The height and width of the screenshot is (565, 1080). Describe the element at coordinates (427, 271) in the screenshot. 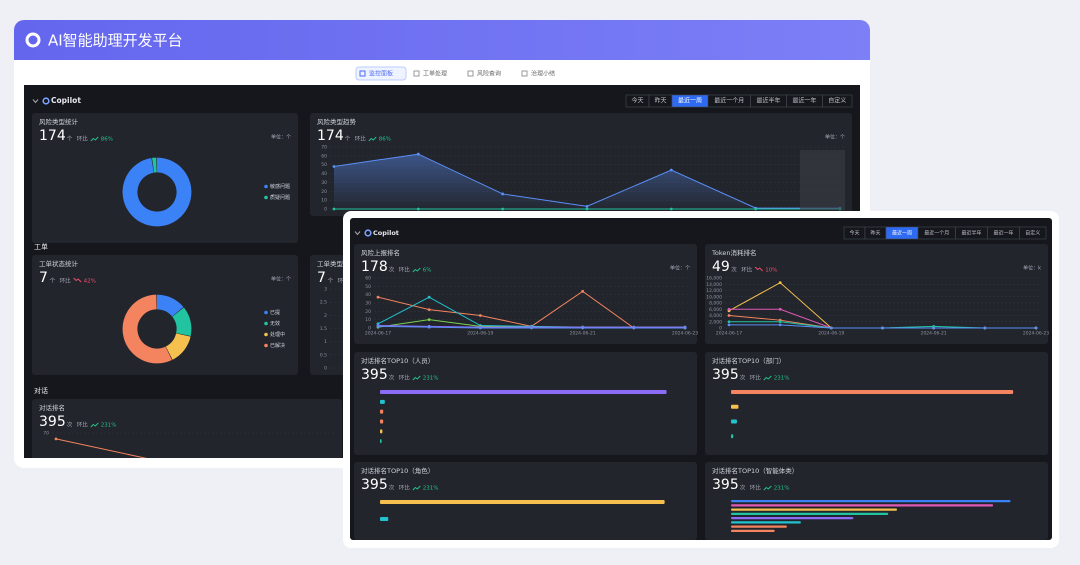

I see `ratio-value: 6%` at that location.